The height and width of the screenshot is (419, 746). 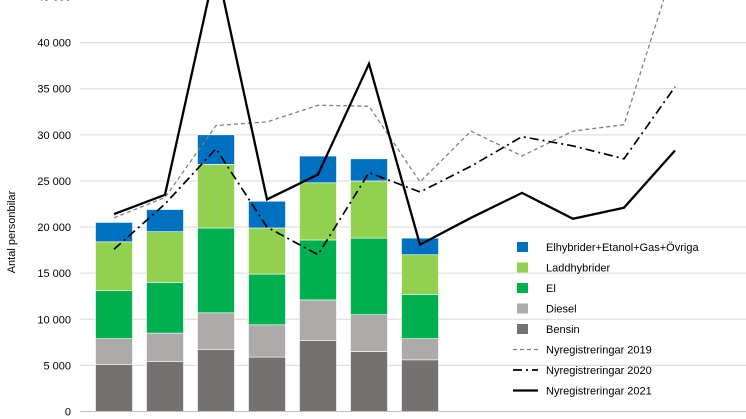 What do you see at coordinates (54, 2) in the screenshot?
I see `y-tick-label: 45 000` at bounding box center [54, 2].